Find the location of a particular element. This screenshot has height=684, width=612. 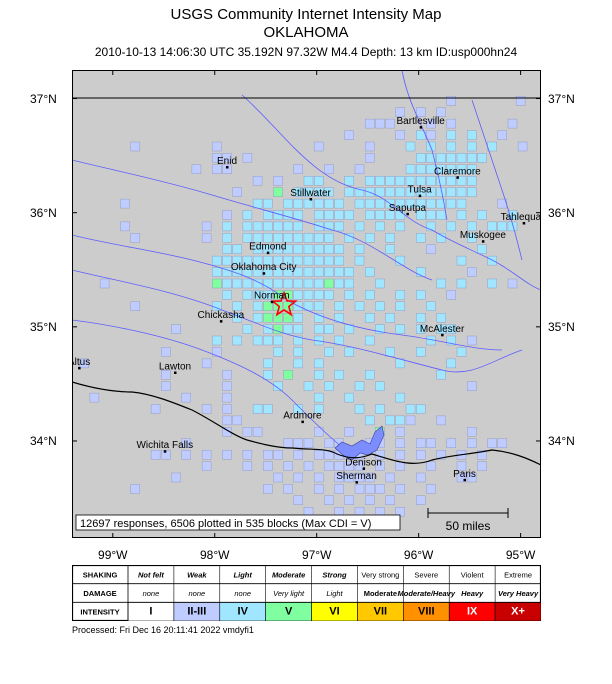

city-label: Ardmore is located at coordinates (302, 416).